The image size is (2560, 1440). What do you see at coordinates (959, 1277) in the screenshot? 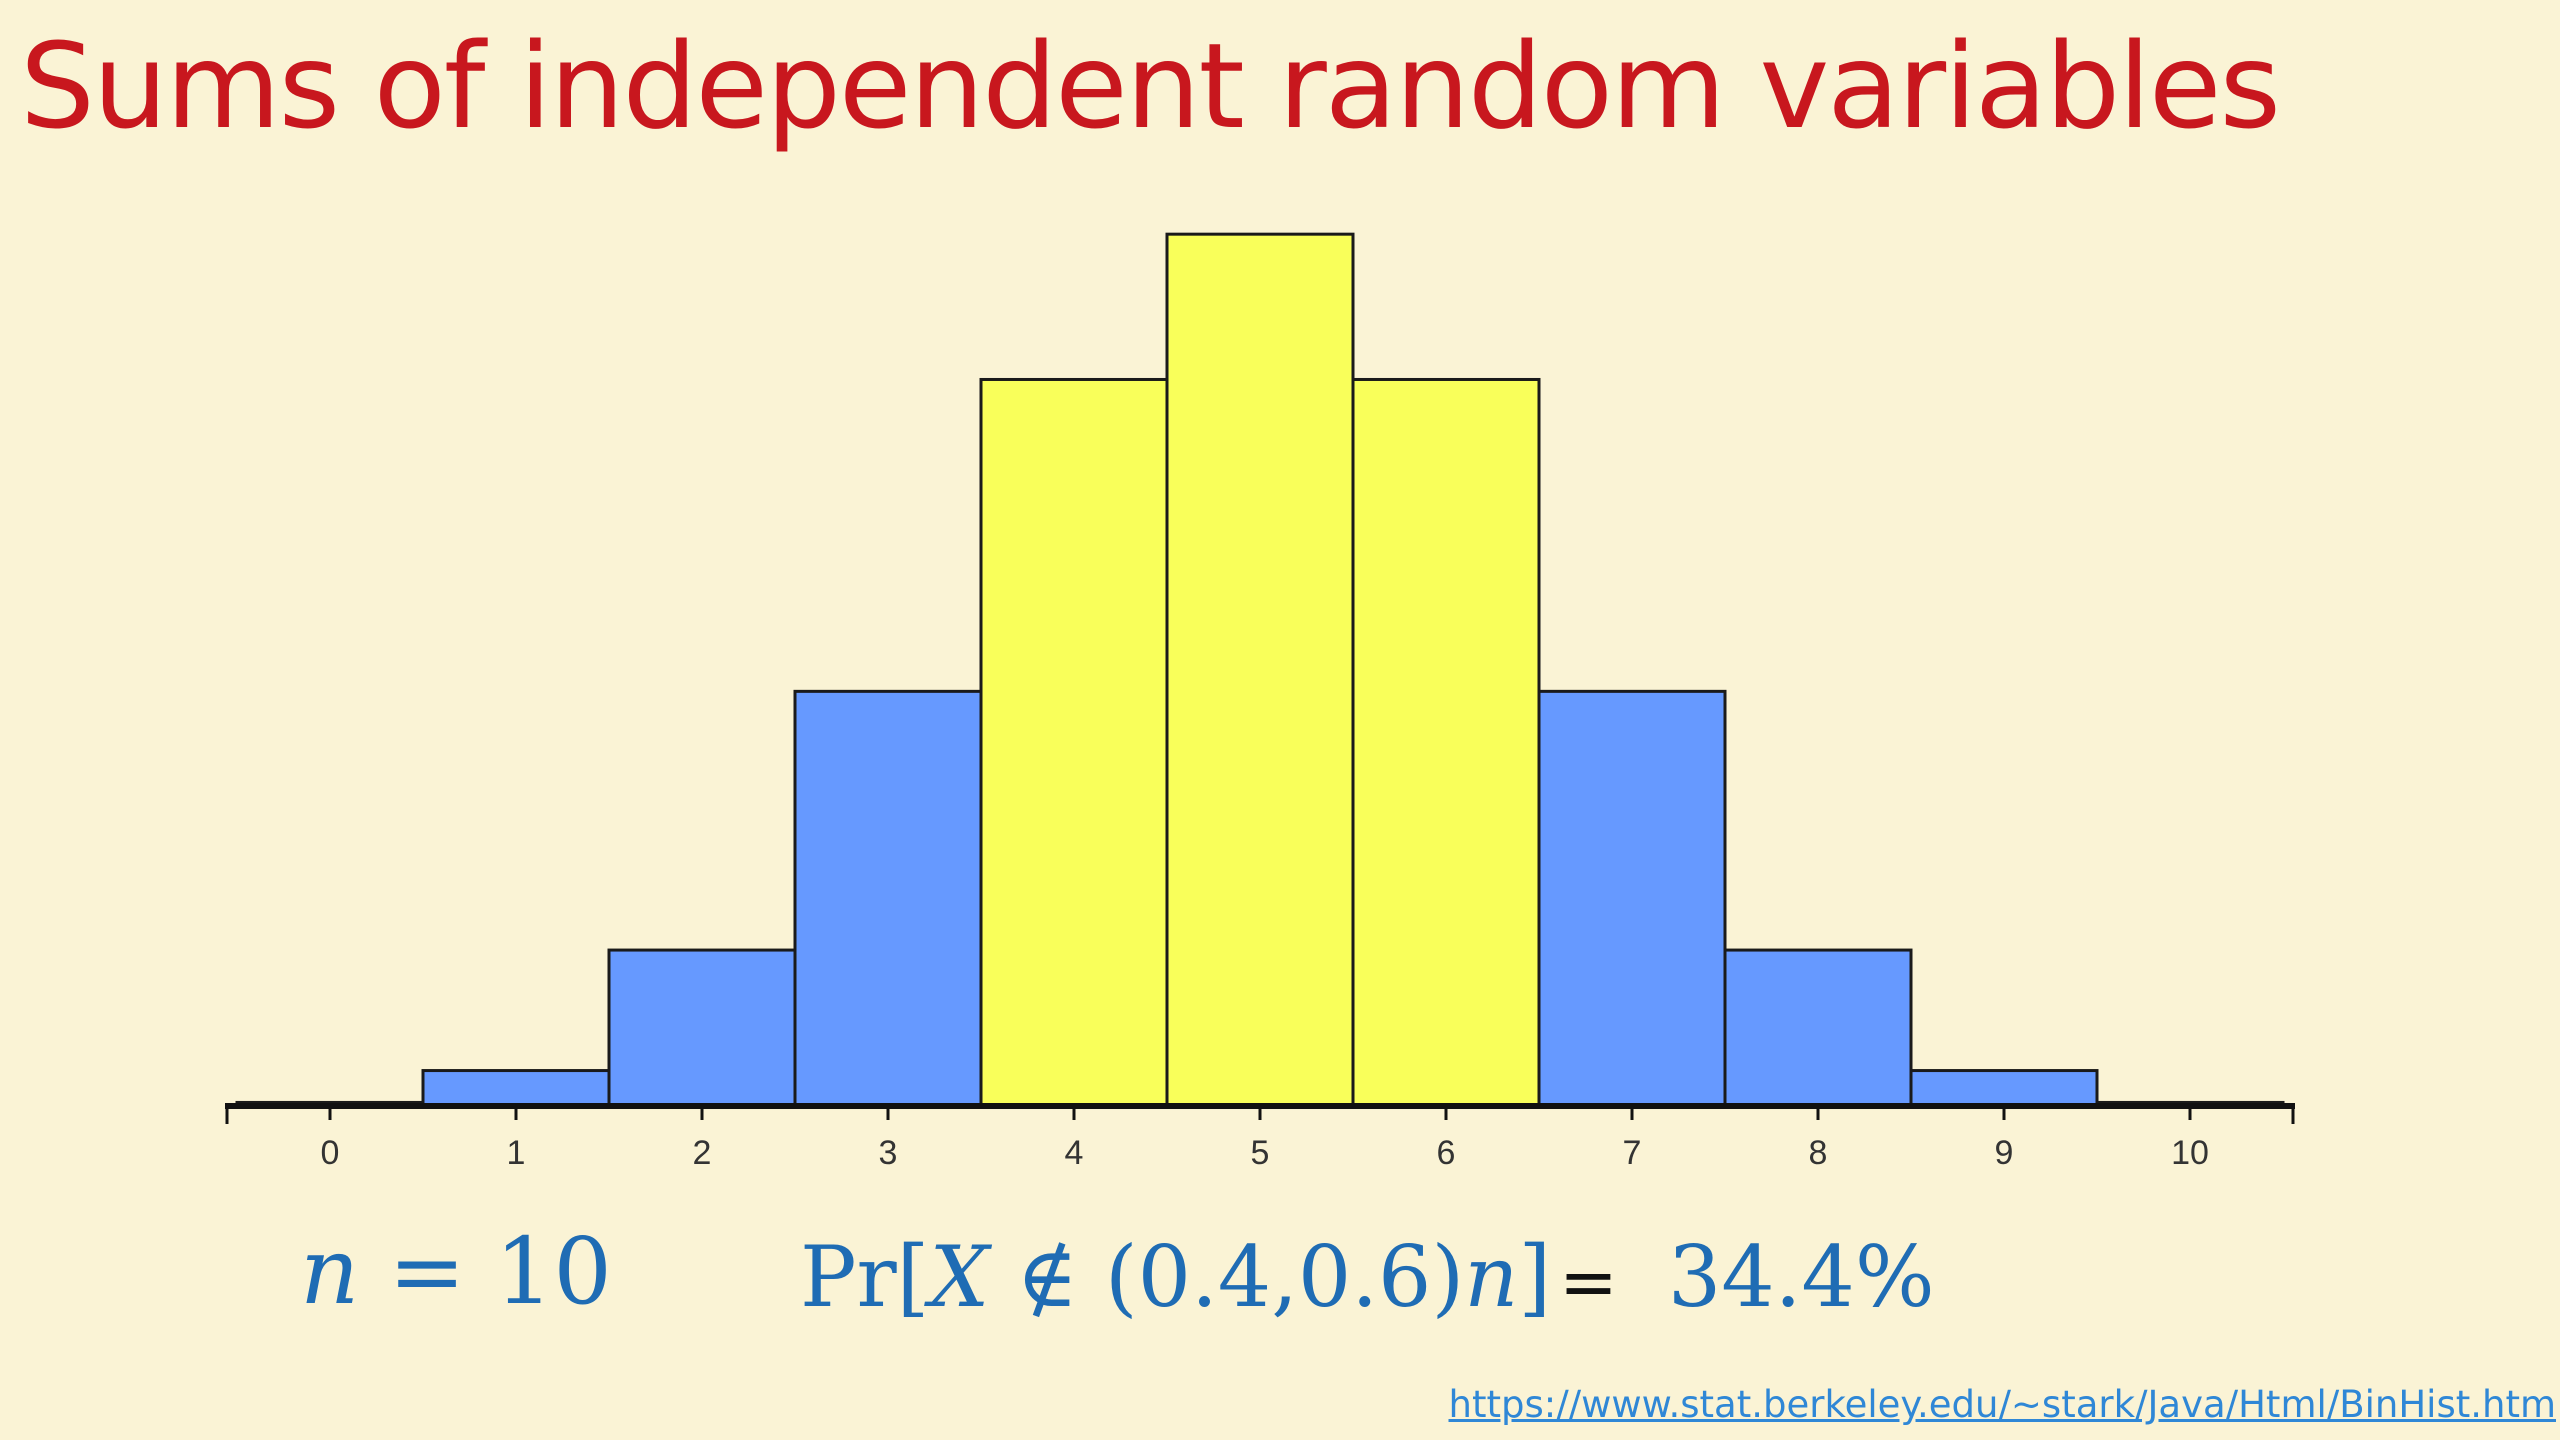
I see `prob-variable-x: X` at bounding box center [959, 1277].